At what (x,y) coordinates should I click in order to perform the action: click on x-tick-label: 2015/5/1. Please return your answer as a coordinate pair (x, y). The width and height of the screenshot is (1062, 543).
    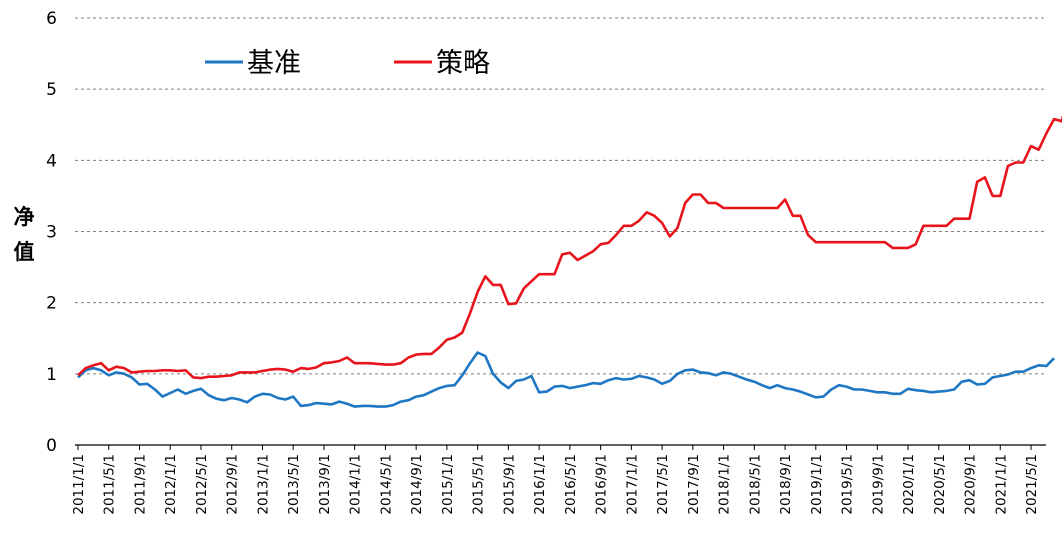
    Looking at the image, I should click on (479, 484).